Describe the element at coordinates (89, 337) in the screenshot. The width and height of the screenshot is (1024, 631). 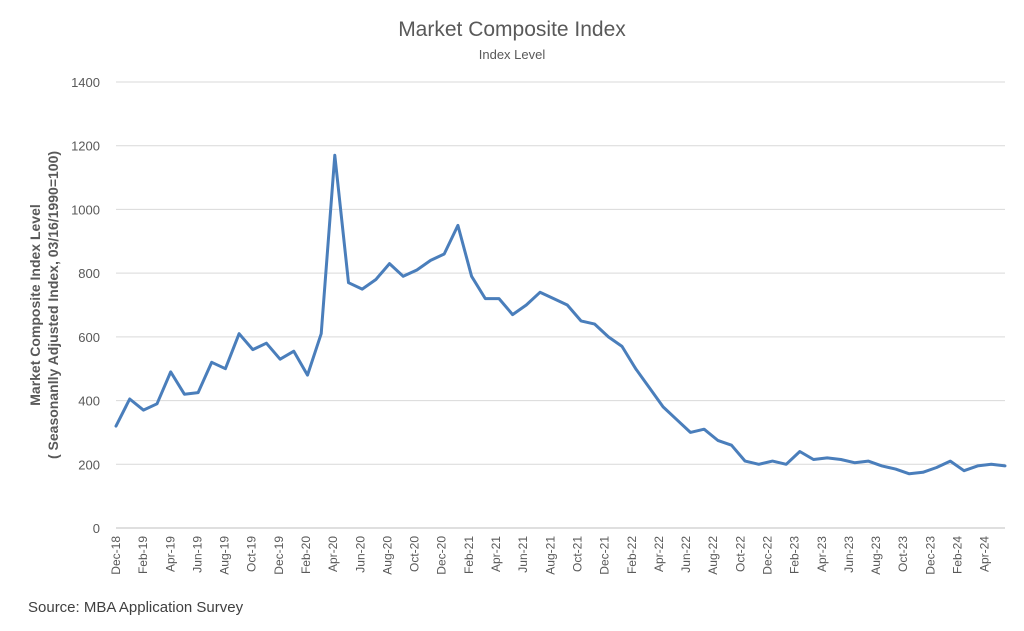
I see `y-tick-label: 600` at that location.